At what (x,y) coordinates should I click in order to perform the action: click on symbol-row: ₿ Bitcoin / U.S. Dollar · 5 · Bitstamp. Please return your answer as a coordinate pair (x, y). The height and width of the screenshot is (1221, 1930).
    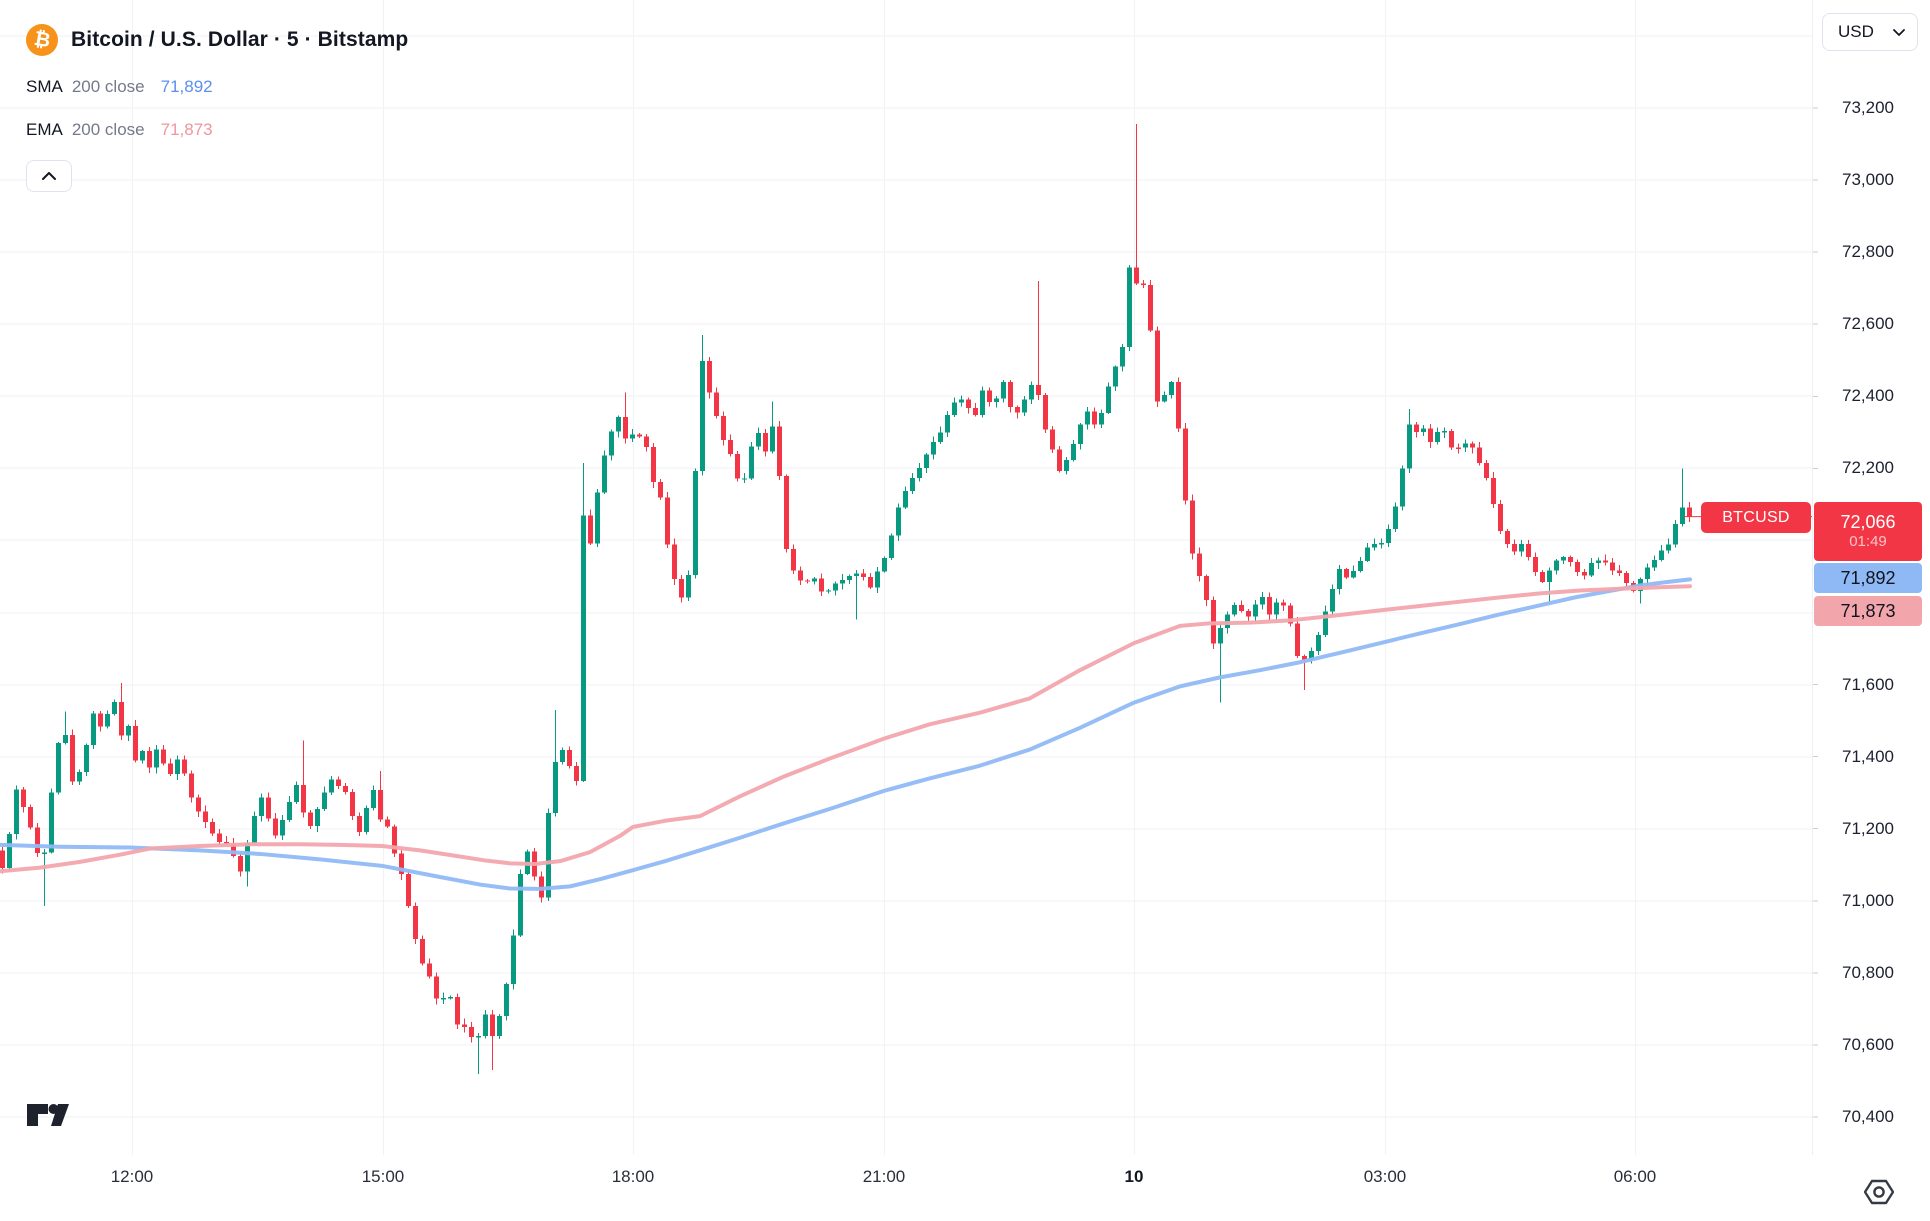
    Looking at the image, I should click on (217, 40).